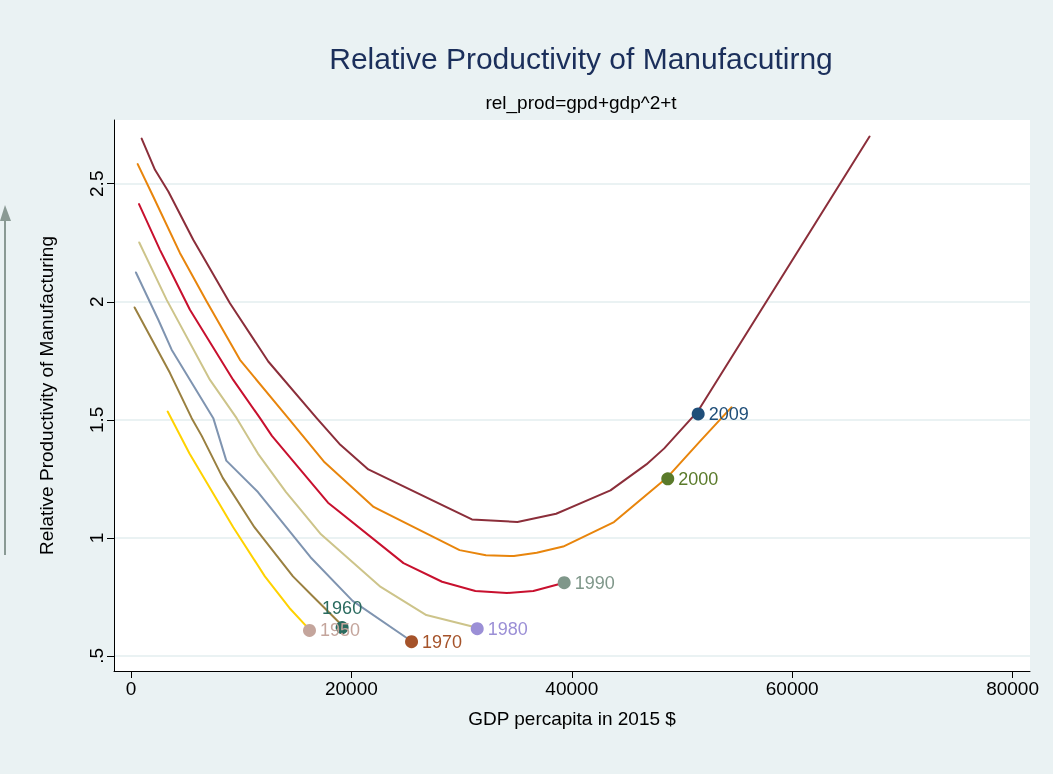 The image size is (1053, 774). I want to click on x-tick-label: 40000, so click(572, 688).